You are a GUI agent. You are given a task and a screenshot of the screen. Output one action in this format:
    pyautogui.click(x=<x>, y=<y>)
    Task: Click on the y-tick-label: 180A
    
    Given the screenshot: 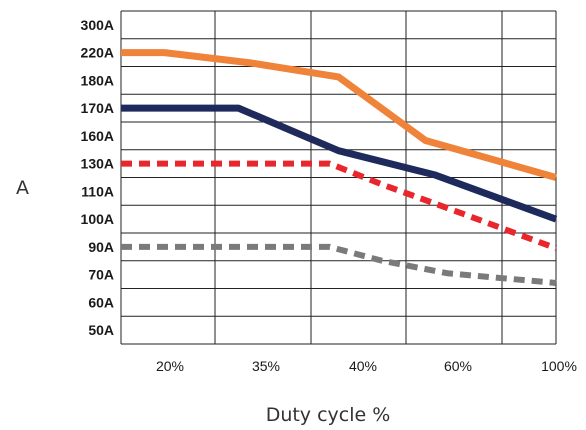 What is the action you would take?
    pyautogui.click(x=97, y=80)
    